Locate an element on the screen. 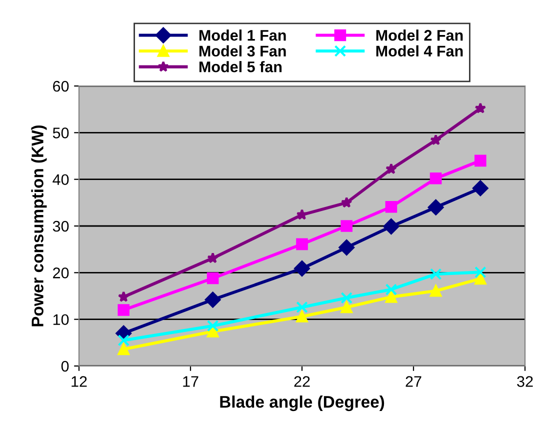  y-tick-label: 30 is located at coordinates (60, 226).